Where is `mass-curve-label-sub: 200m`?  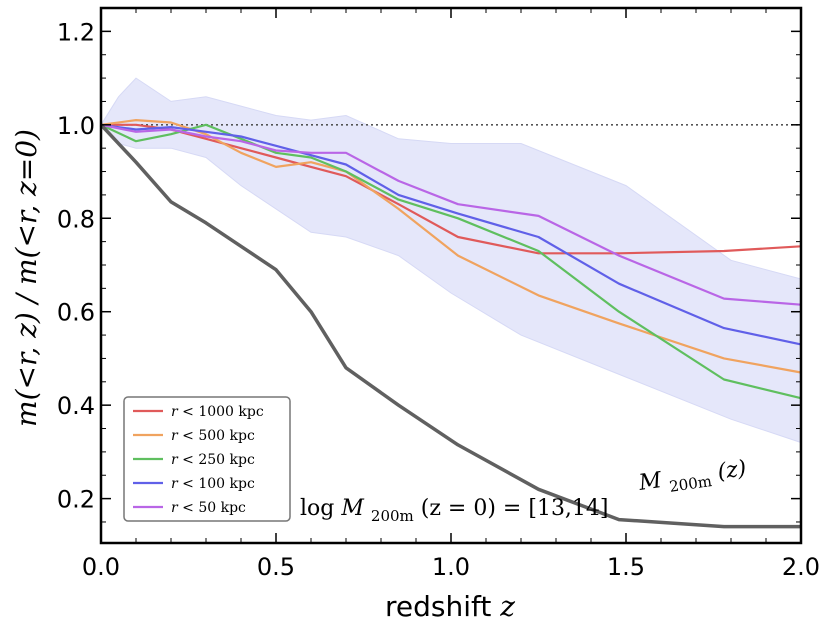 mass-curve-label-sub: 200m is located at coordinates (690, 484).